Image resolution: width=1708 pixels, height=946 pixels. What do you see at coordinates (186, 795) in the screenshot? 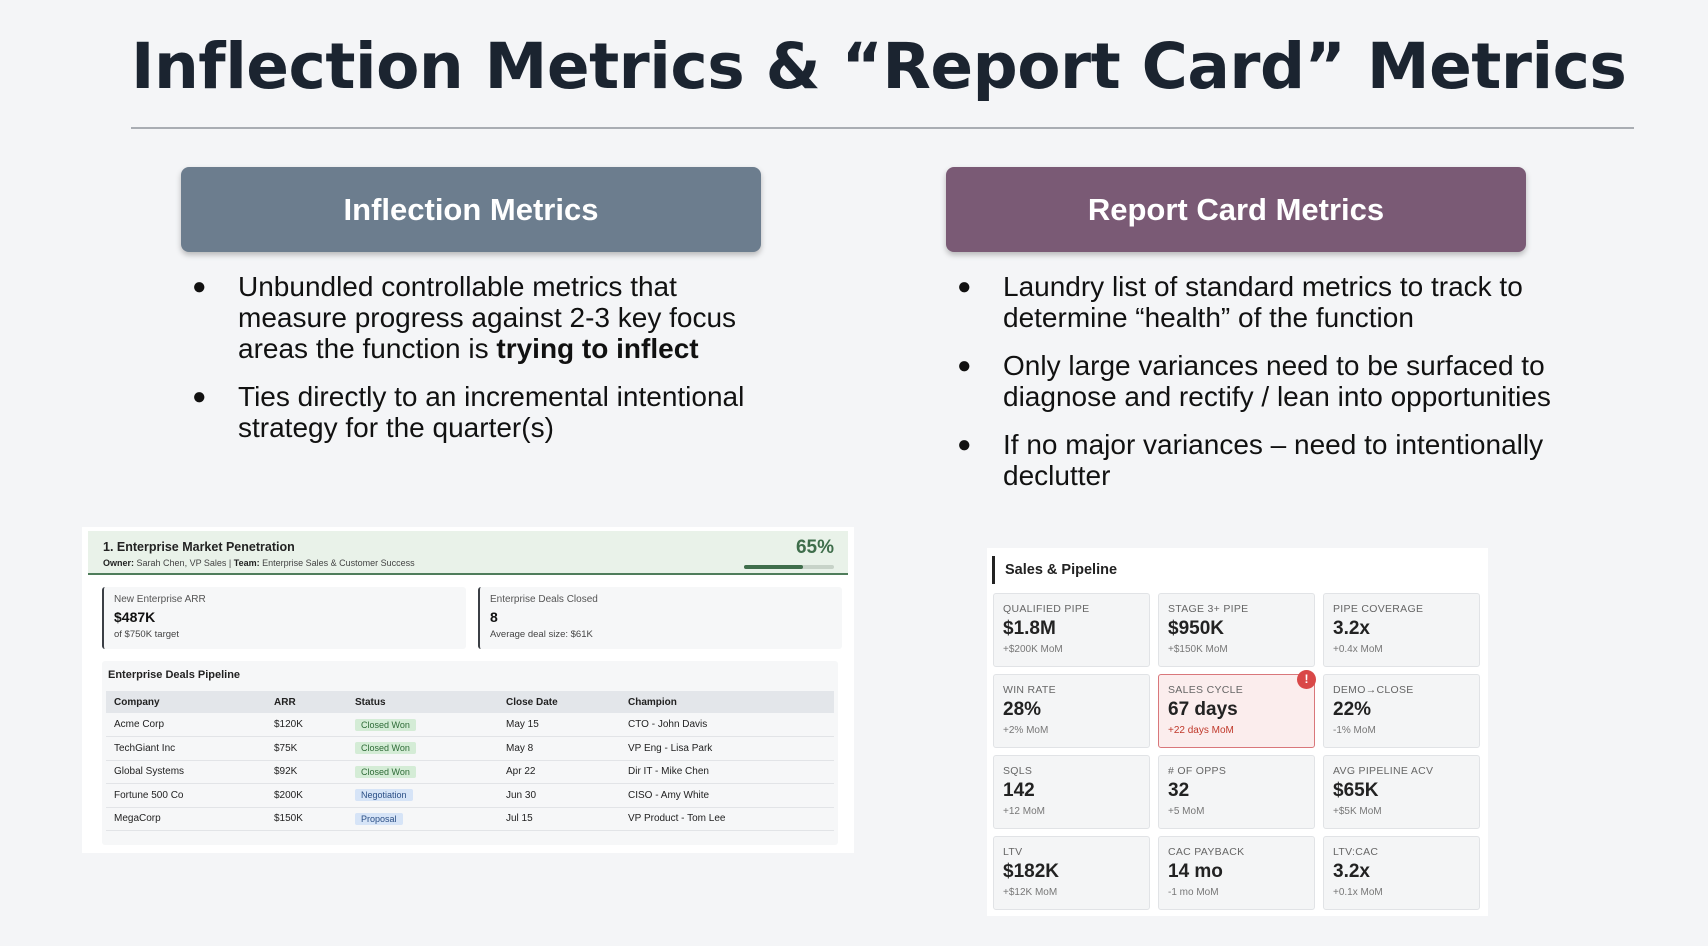
I see `cell-company: Fortune 500 Co` at bounding box center [186, 795].